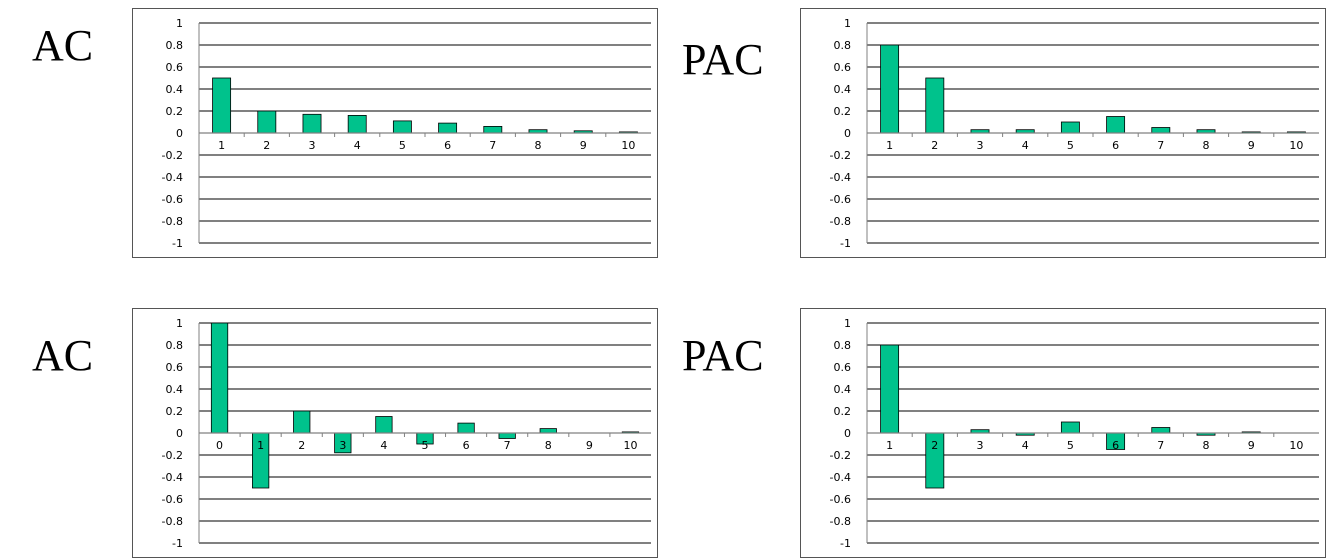 The image size is (1332, 560). I want to click on chart-title-pac-bottom: PAC, so click(723, 355).